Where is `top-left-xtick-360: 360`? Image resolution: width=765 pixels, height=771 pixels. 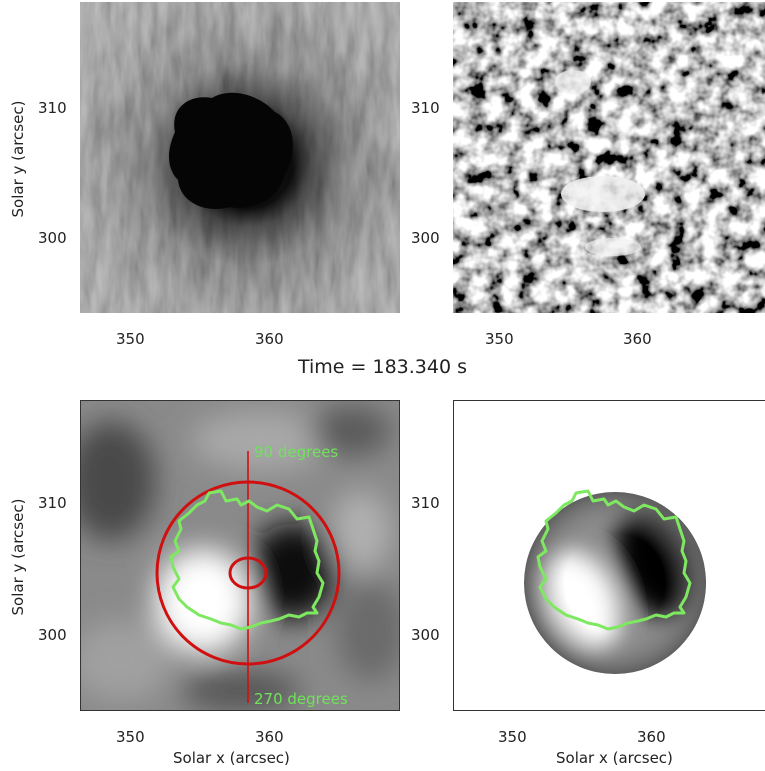
top-left-xtick-360: 360 is located at coordinates (269, 339).